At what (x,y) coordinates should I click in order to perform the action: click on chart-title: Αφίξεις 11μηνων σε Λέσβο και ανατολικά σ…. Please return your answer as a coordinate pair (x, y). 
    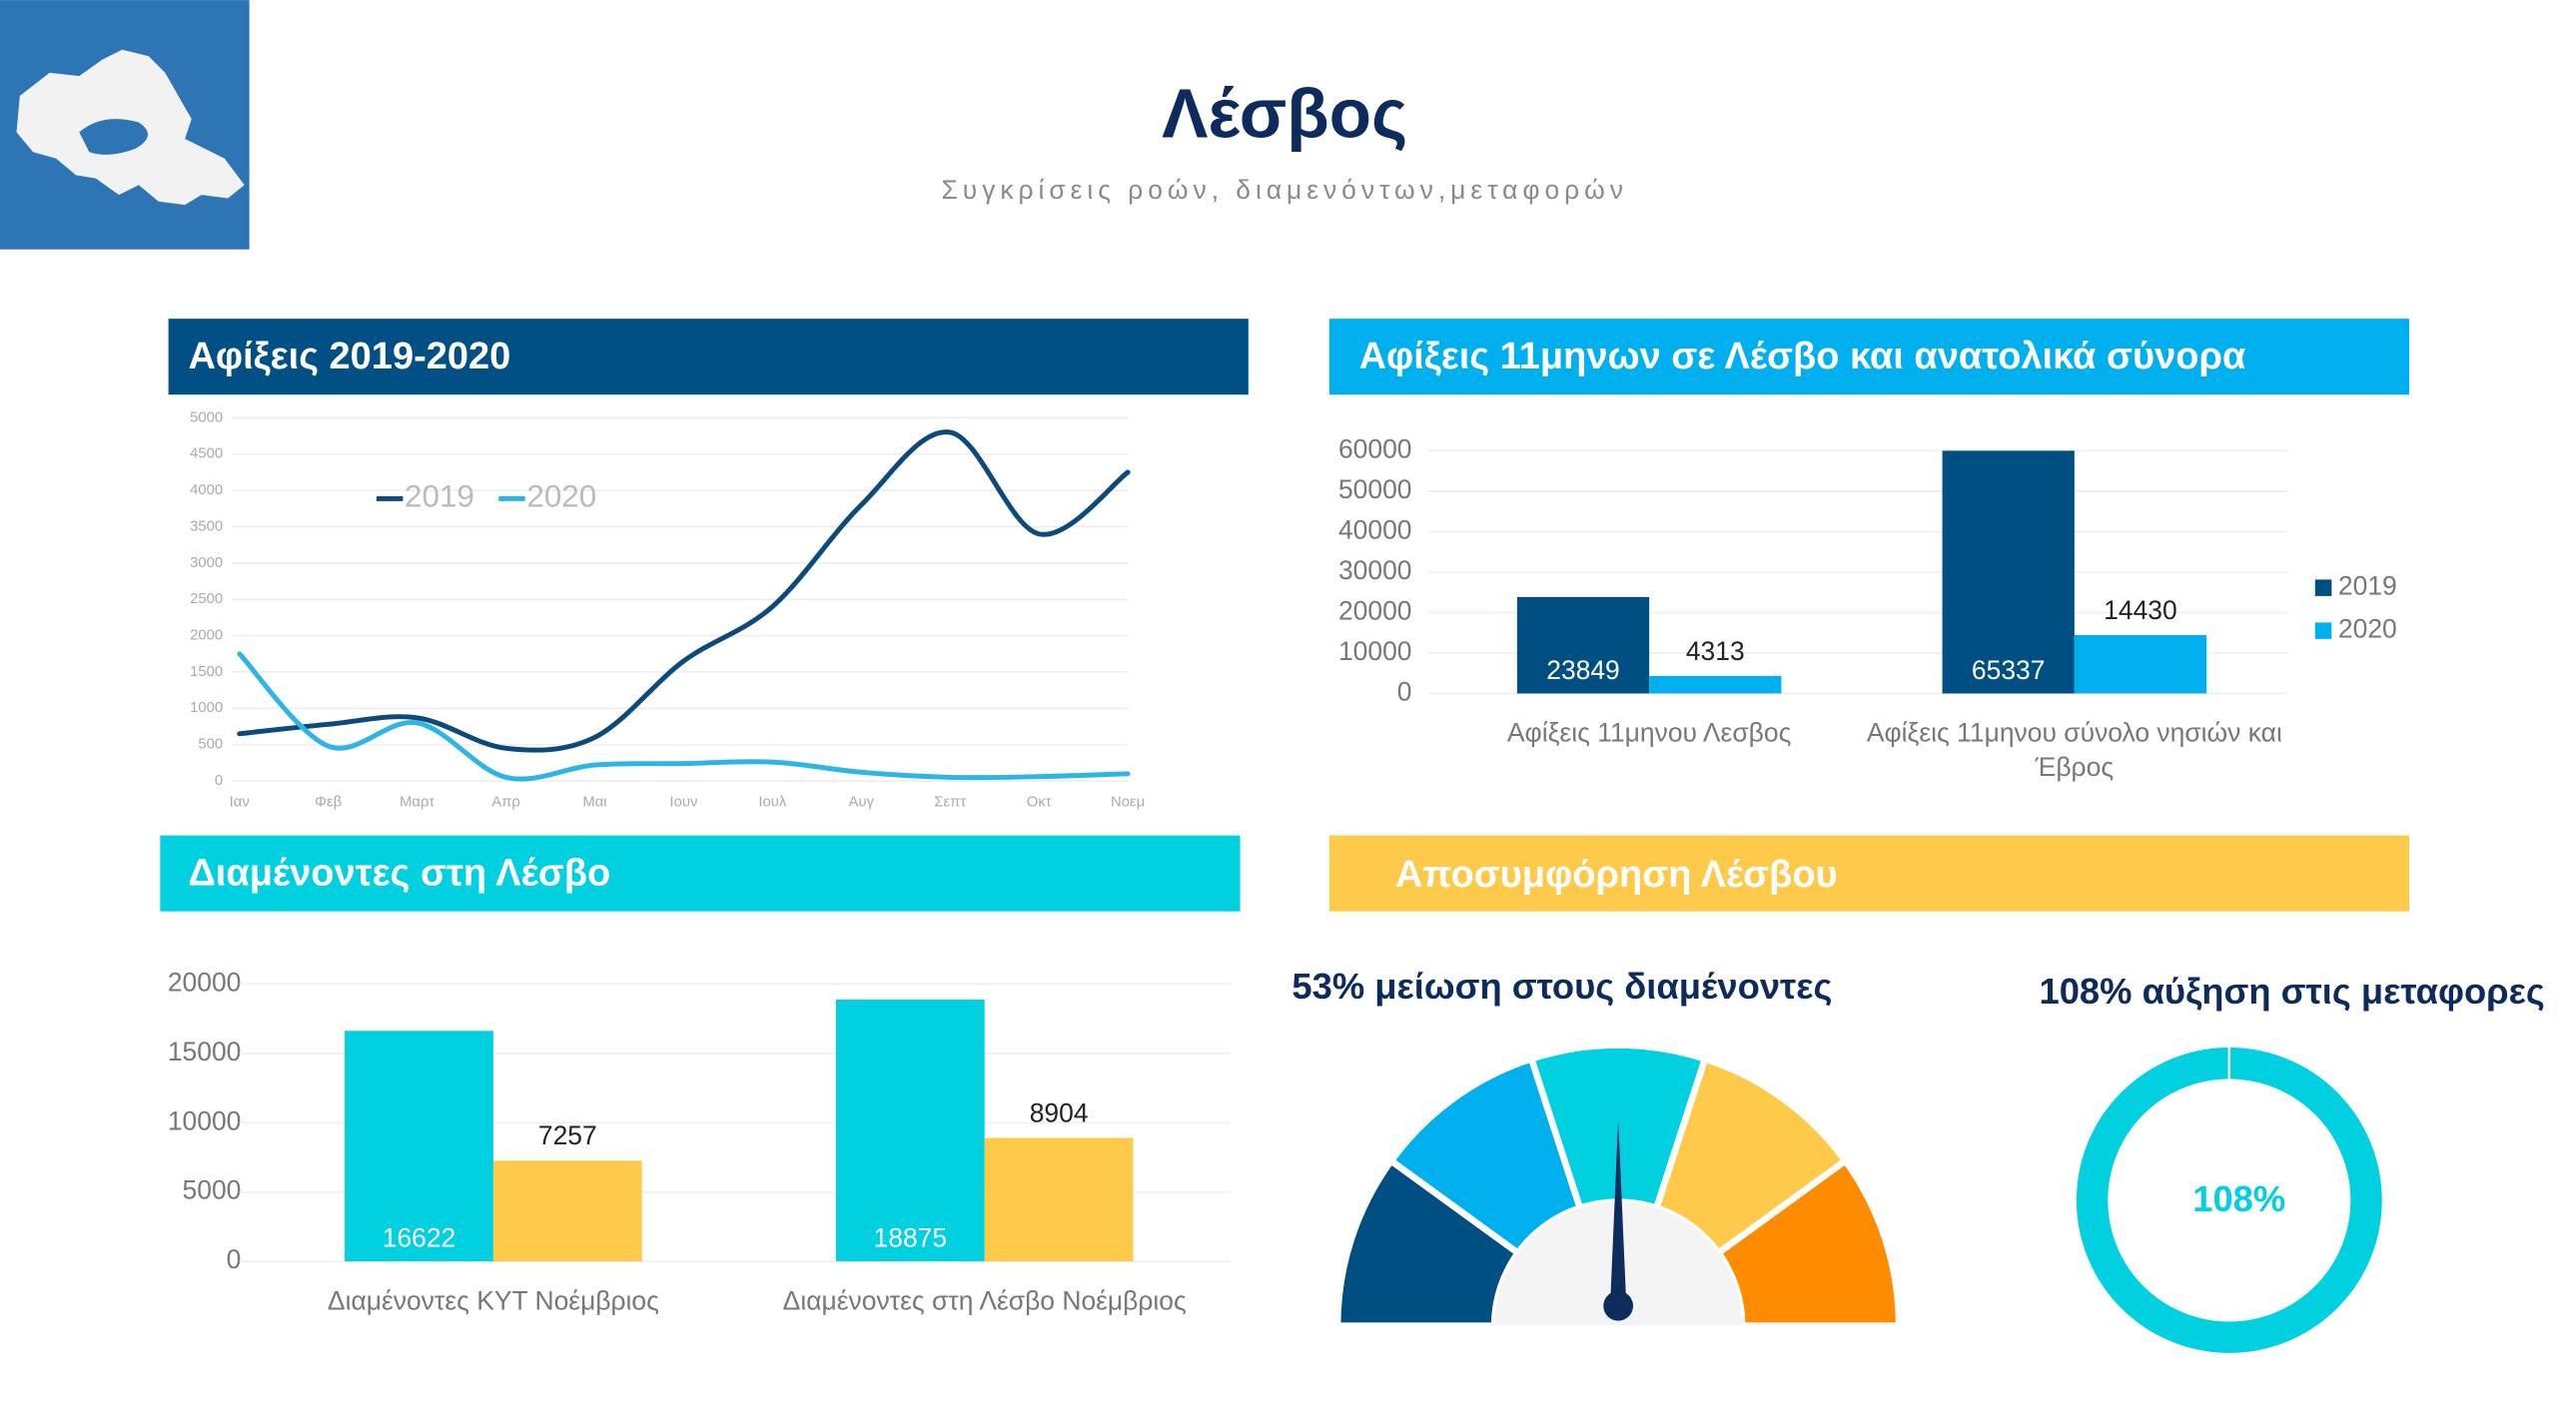
    Looking at the image, I should click on (1803, 356).